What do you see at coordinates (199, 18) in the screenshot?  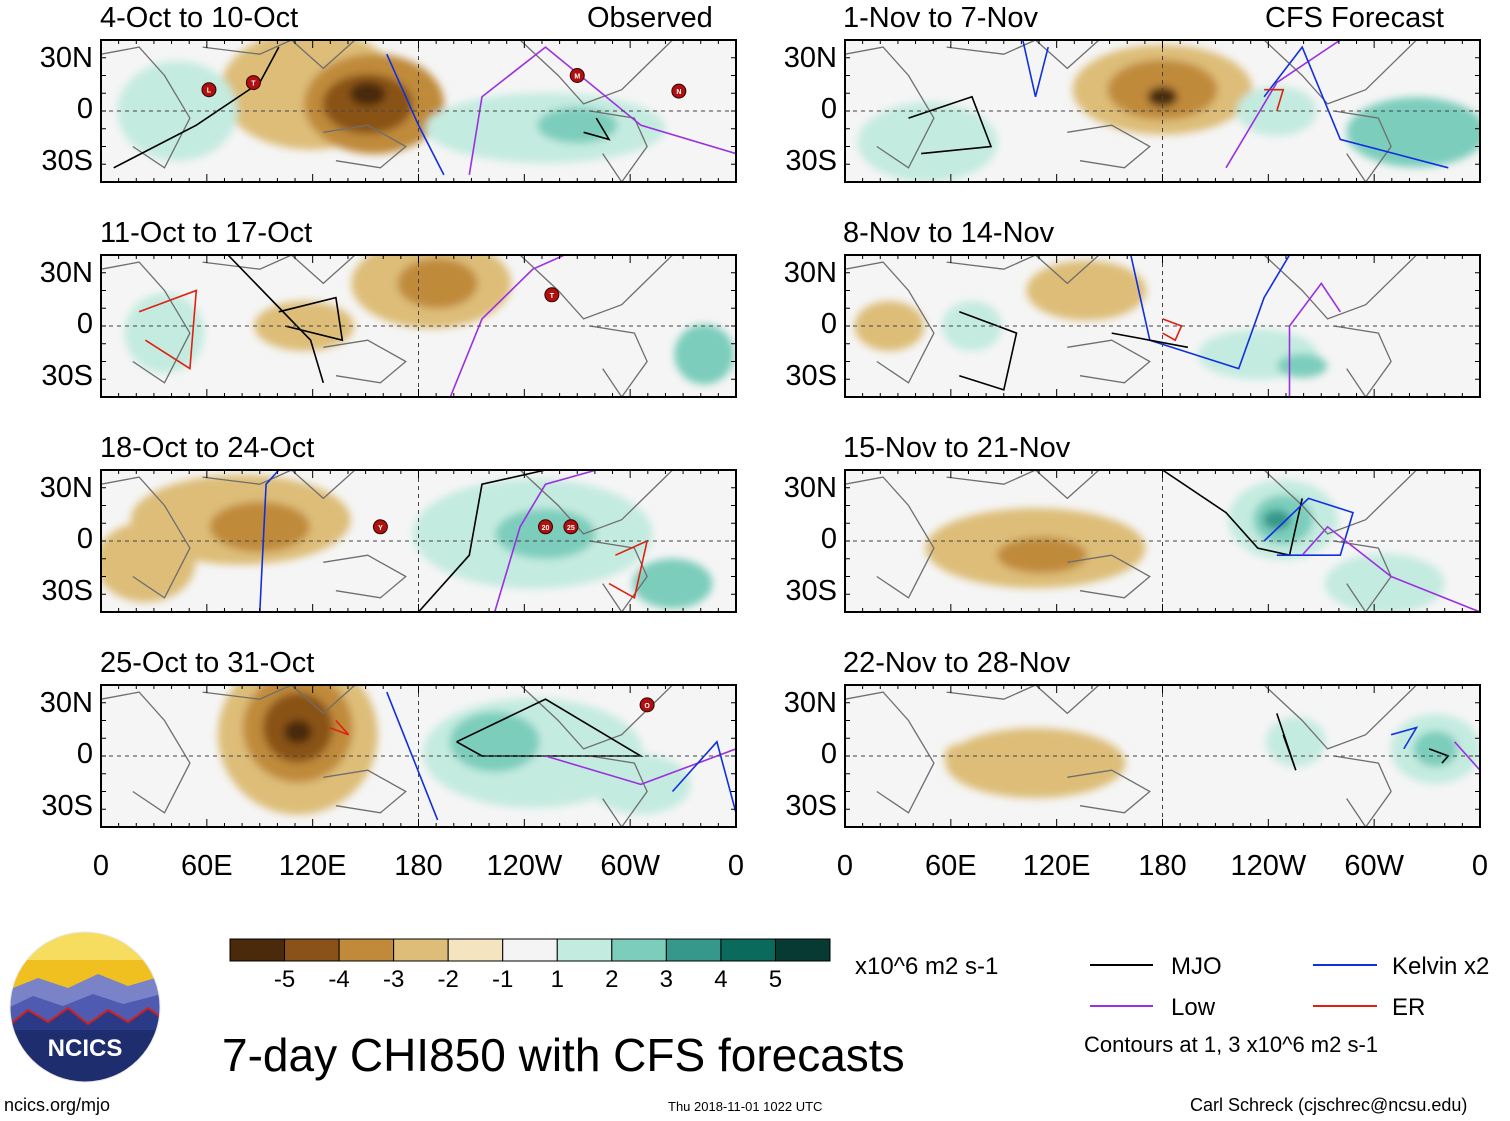 I see `panel-title-1: 4-Oct to 10-Oct` at bounding box center [199, 18].